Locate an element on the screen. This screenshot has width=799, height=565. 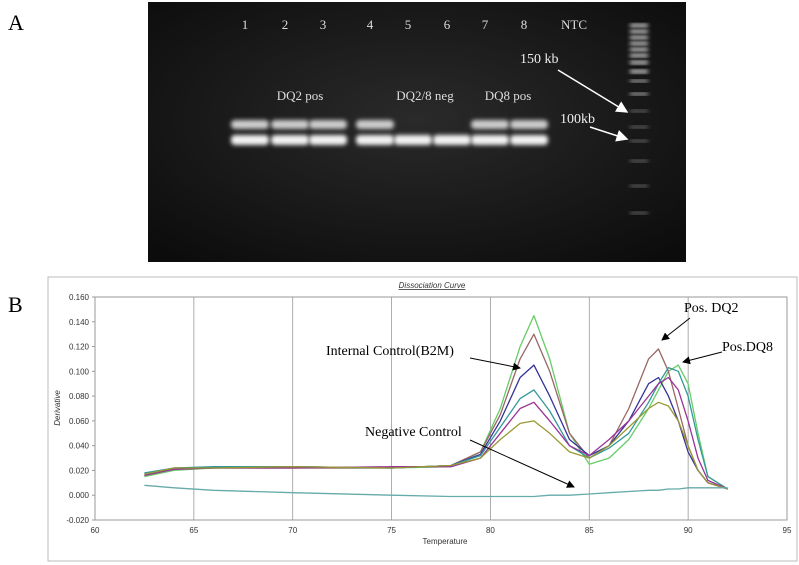
x-tick-label: 60 is located at coordinates (95, 530).